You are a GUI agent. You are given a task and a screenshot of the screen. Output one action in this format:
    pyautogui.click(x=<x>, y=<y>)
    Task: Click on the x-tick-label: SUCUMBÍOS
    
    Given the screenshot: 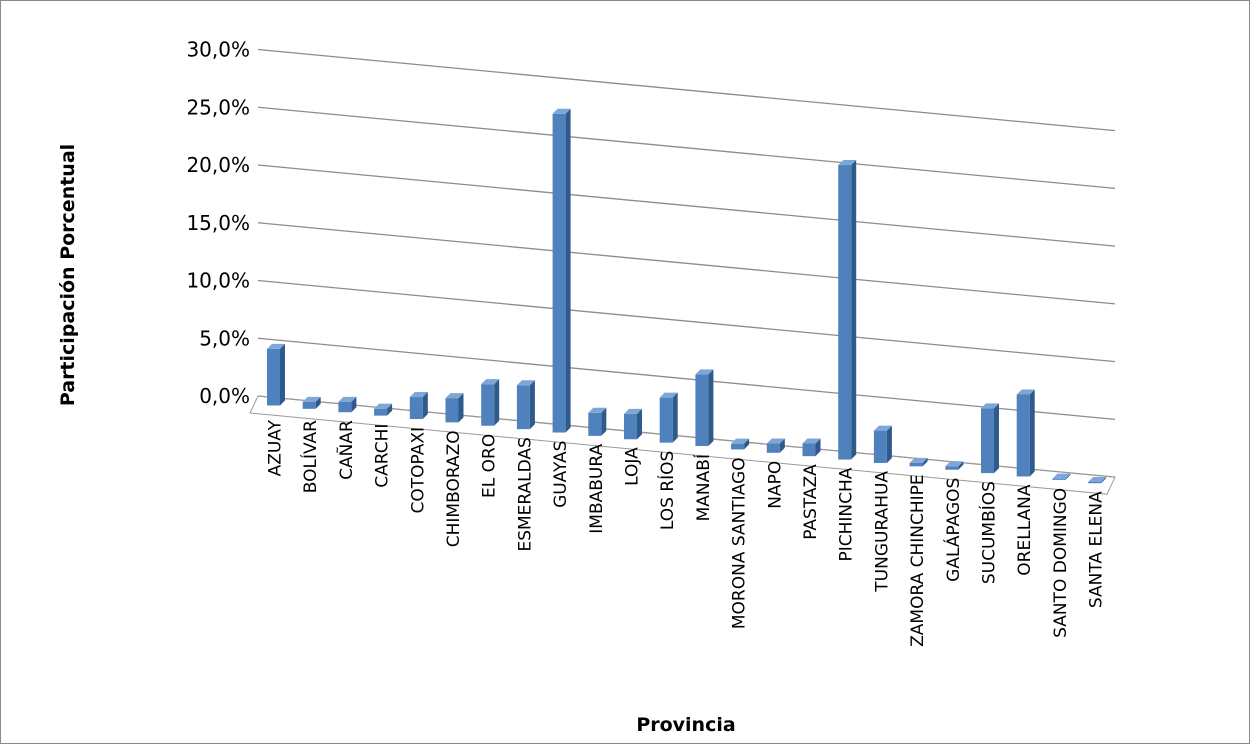 What is the action you would take?
    pyautogui.click(x=989, y=532)
    